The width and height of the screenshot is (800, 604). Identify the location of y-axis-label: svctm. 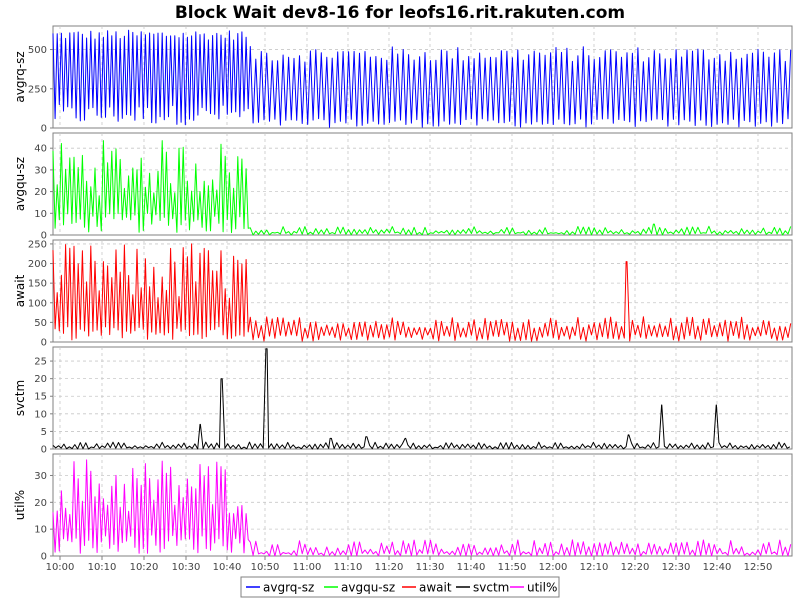
(20, 398).